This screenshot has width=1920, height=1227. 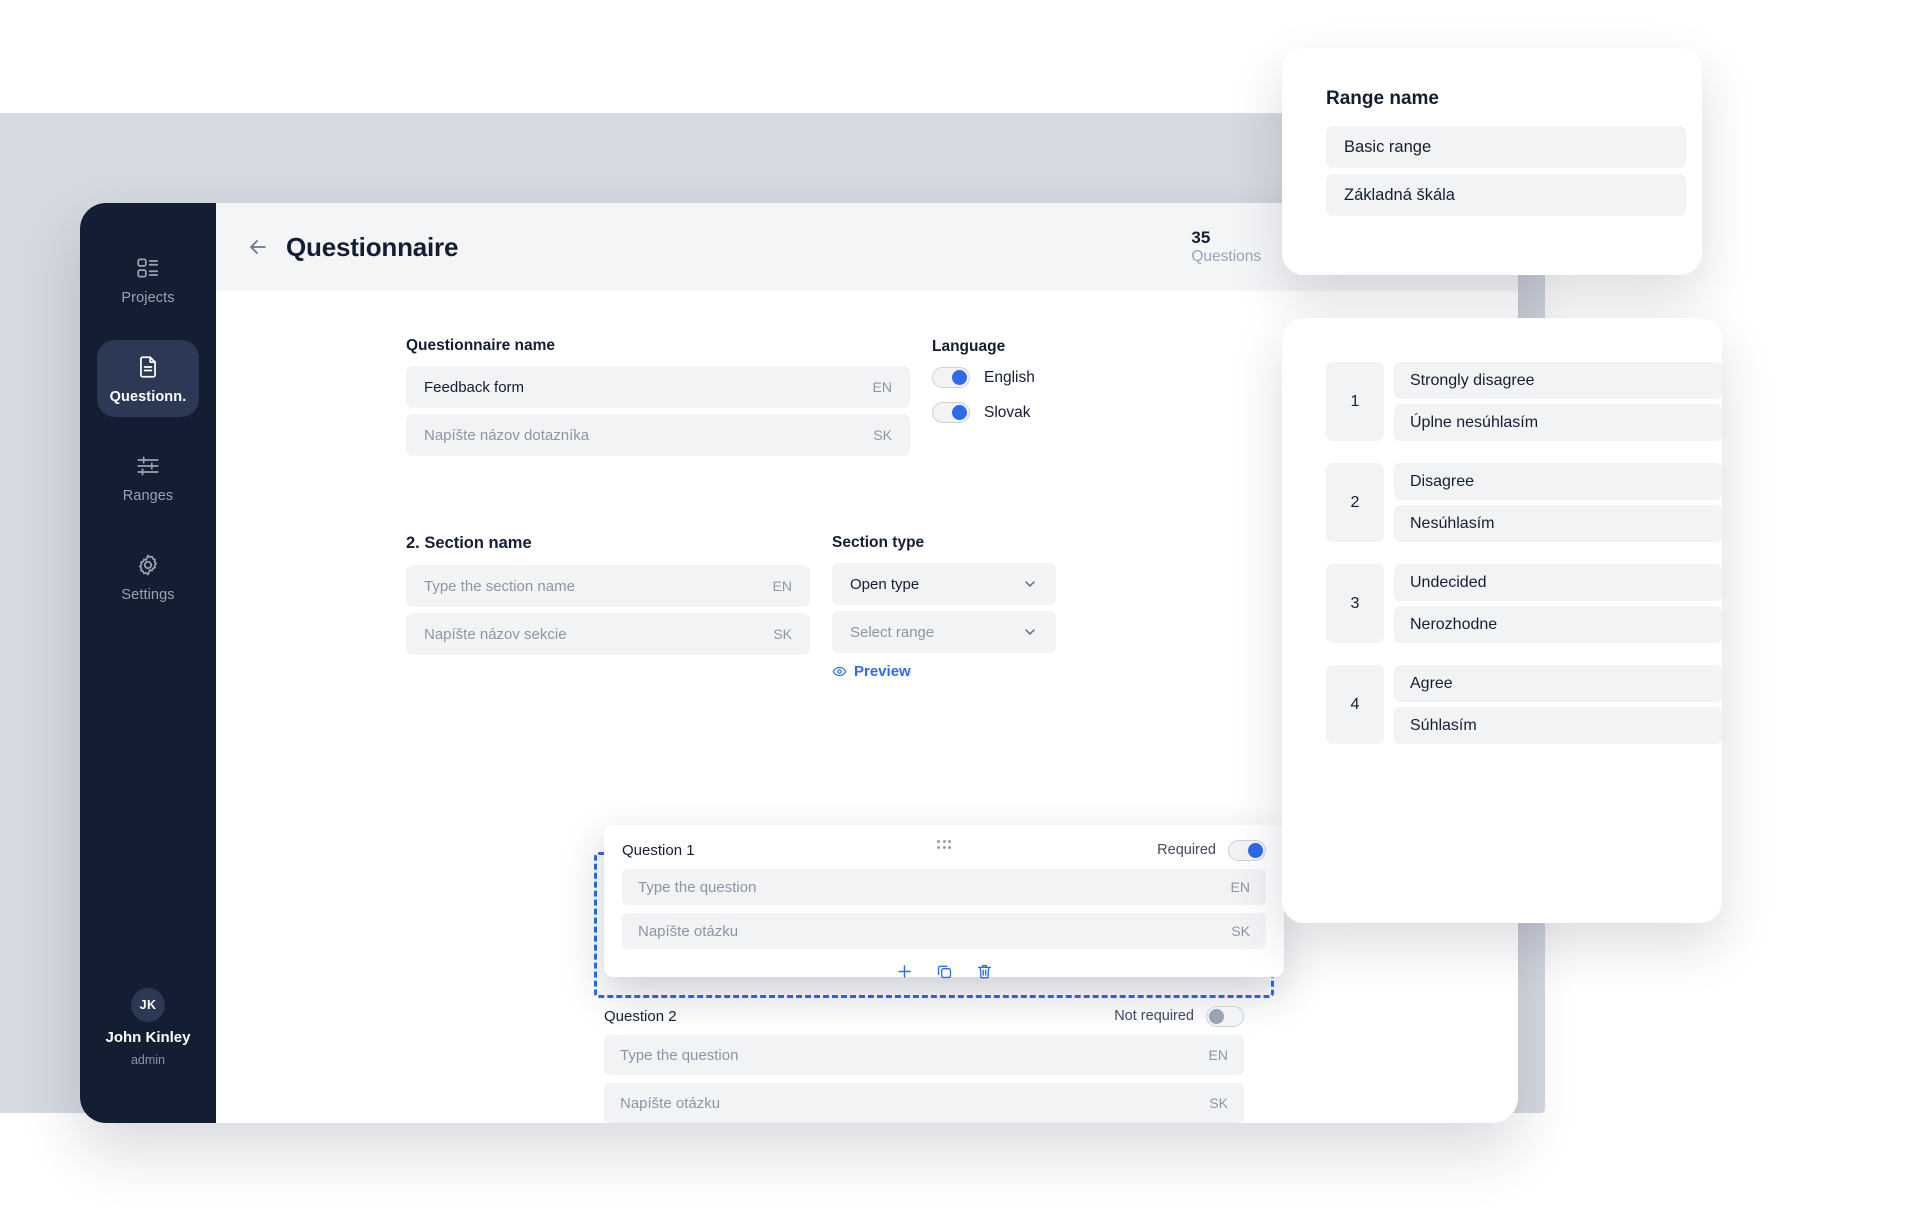 I want to click on question-header: Question 1 Required, so click(x=944, y=850).